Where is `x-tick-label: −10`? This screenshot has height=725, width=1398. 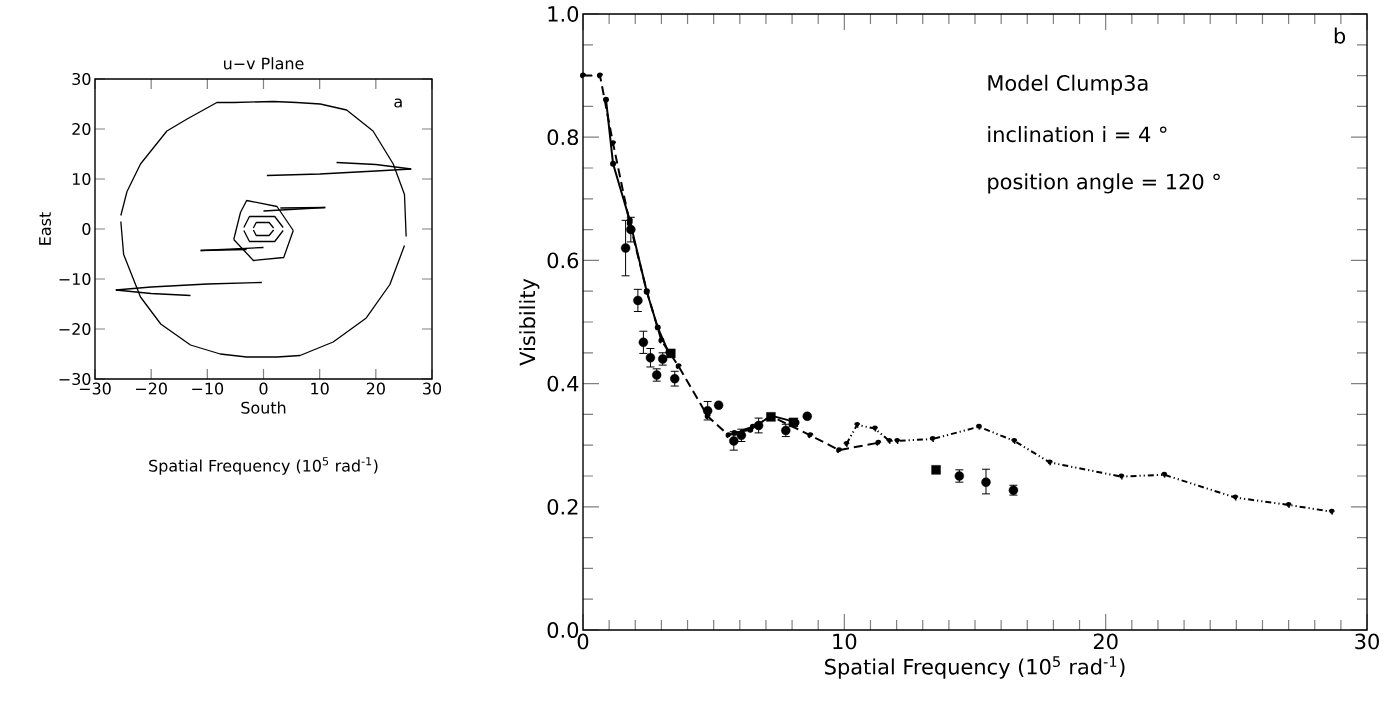
x-tick-label: −10 is located at coordinates (208, 388).